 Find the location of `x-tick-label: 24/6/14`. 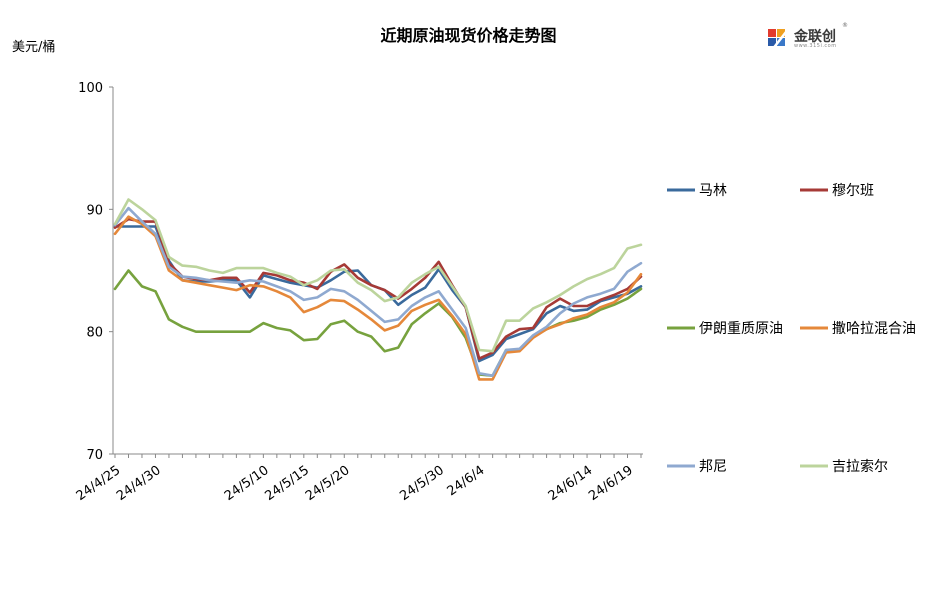

x-tick-label: 24/6/14 is located at coordinates (571, 483).